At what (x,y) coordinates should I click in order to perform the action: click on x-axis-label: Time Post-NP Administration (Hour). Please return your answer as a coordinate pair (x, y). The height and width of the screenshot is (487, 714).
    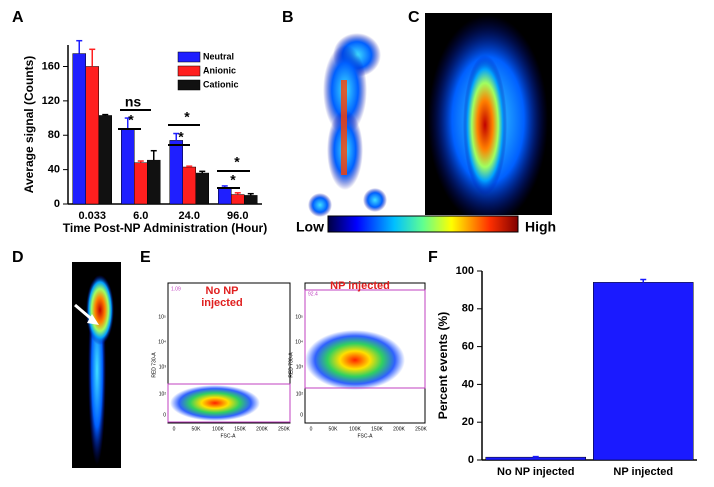
    Looking at the image, I should click on (165, 228).